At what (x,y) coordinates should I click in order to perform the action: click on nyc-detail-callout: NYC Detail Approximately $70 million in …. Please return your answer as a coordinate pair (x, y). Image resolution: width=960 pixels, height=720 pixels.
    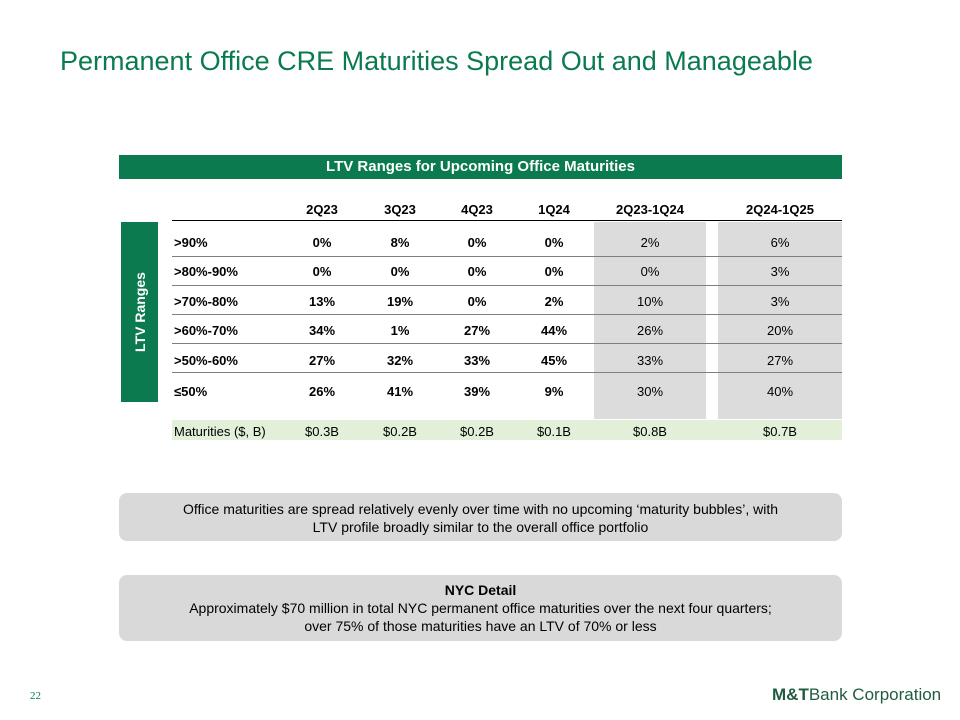
    Looking at the image, I should click on (480, 608).